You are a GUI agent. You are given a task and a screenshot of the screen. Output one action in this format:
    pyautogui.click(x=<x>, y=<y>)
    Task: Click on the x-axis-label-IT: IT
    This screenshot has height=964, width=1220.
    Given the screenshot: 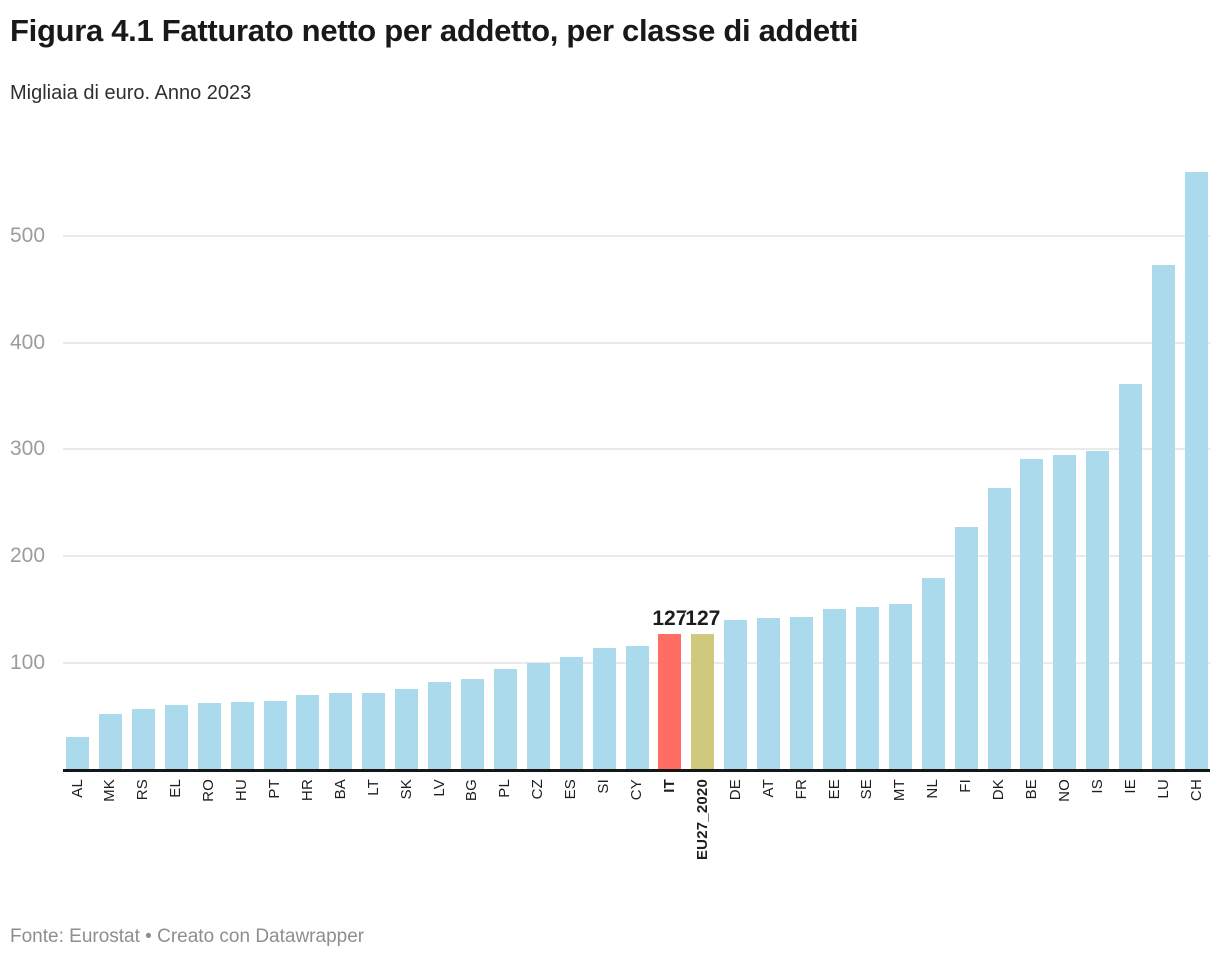 What is the action you would take?
    pyautogui.click(x=669, y=786)
    